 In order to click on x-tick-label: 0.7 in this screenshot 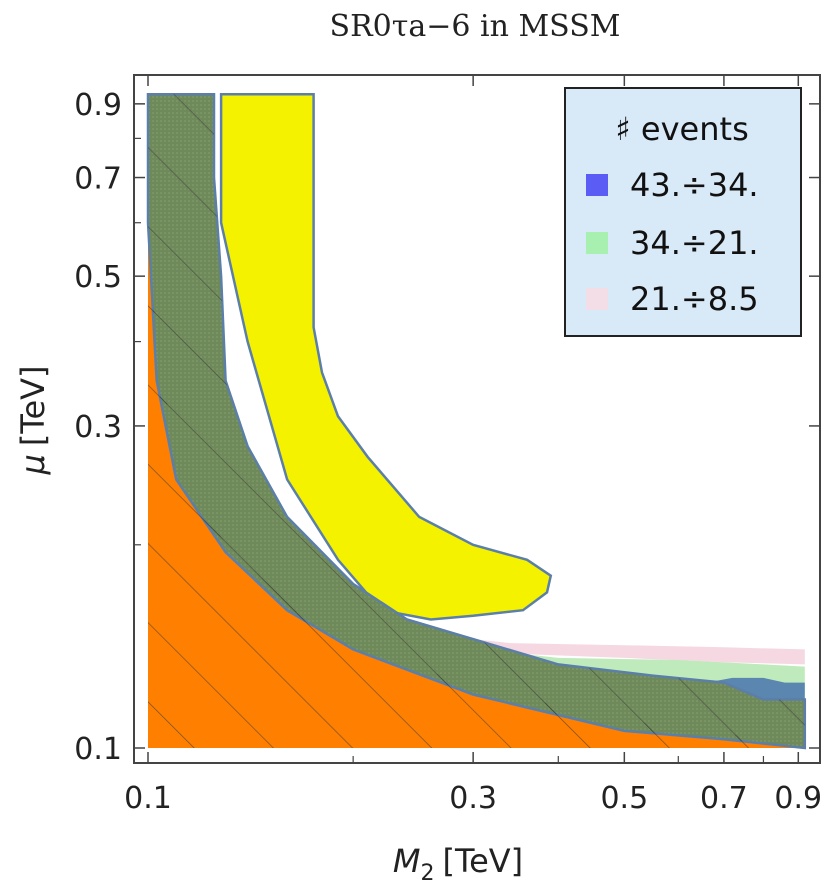, I will do `click(724, 798)`.